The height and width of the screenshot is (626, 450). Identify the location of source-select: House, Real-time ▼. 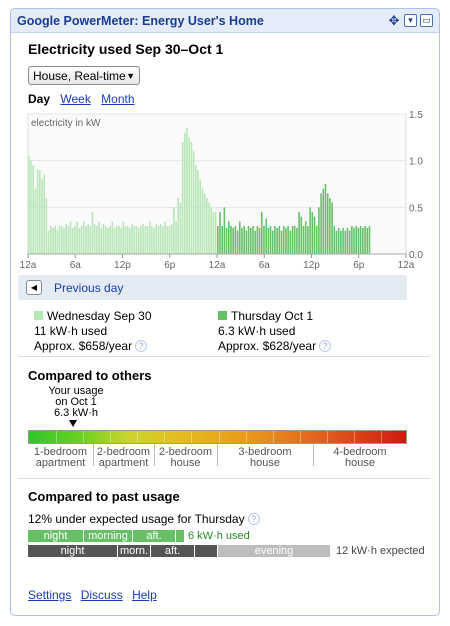
(84, 75).